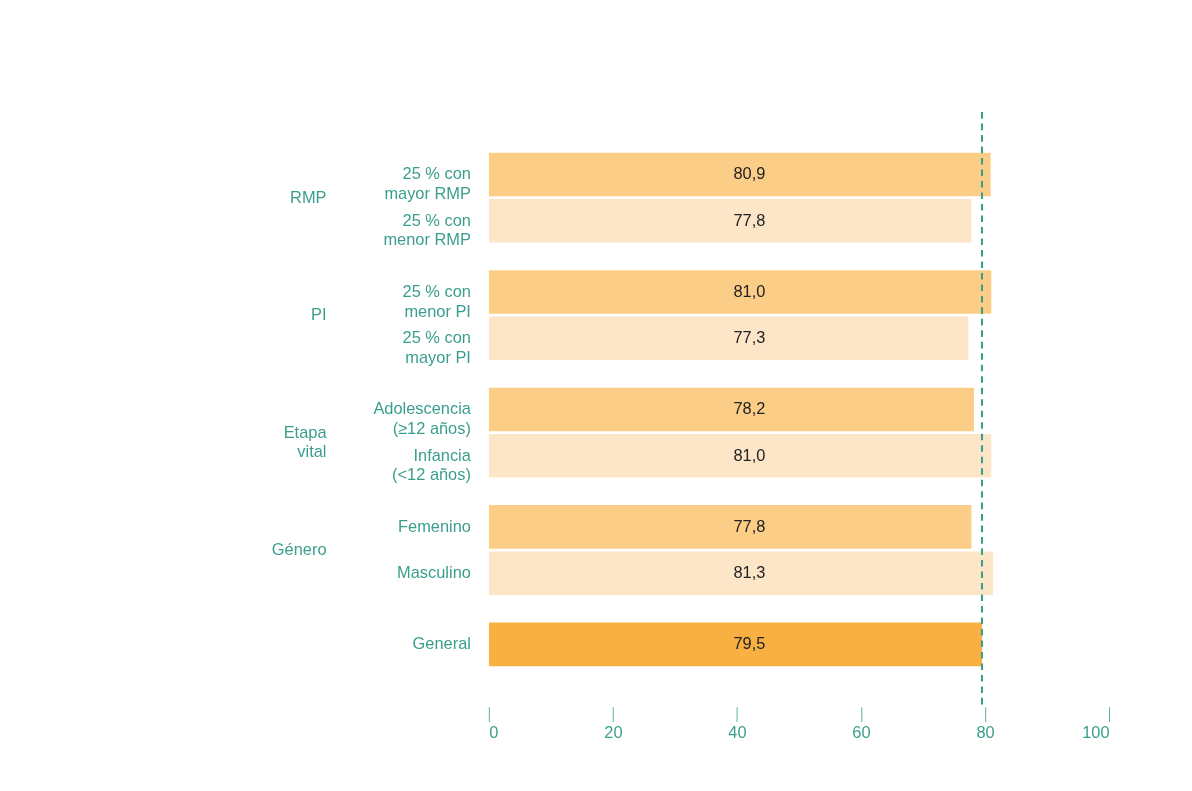  What do you see at coordinates (737, 732) in the screenshot?
I see `x-tick-label: 40` at bounding box center [737, 732].